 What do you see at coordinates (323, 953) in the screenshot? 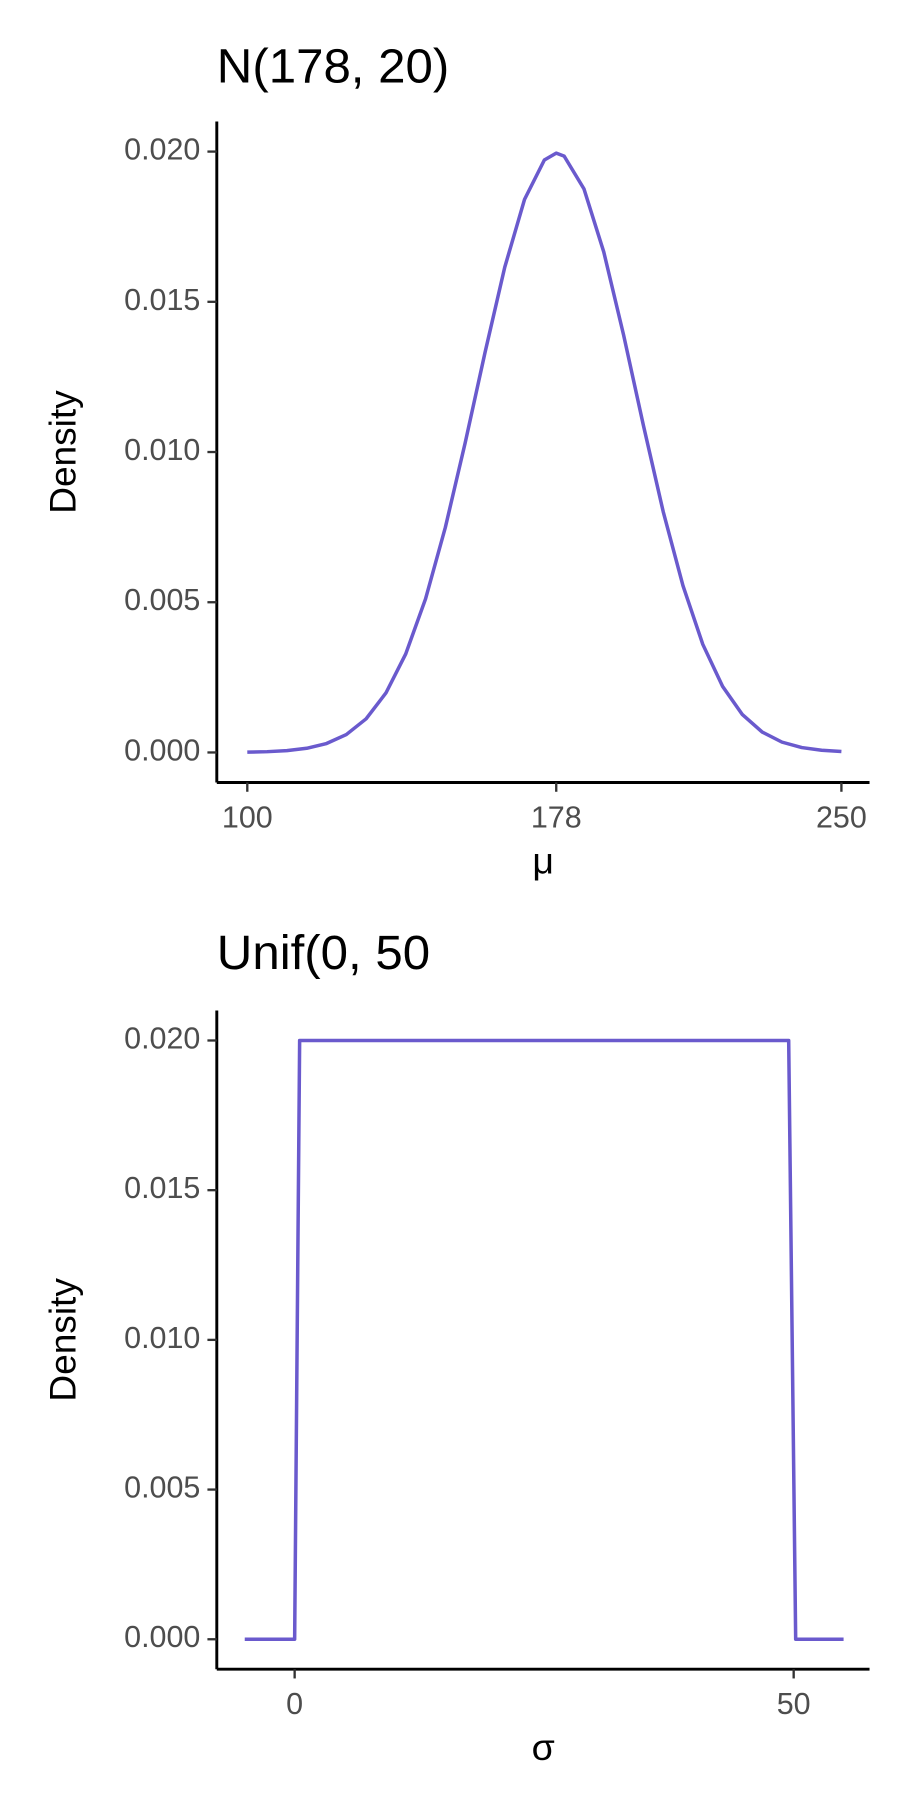
I see `chart-title: Unif(0, 50` at bounding box center [323, 953].